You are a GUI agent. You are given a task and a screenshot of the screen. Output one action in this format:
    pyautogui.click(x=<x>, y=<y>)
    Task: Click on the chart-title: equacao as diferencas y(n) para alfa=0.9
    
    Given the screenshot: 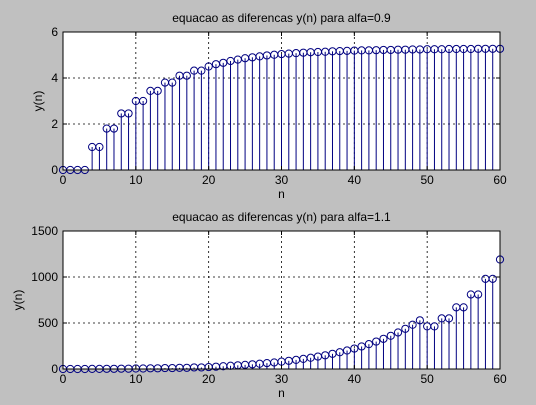 What is the action you would take?
    pyautogui.click(x=281, y=18)
    